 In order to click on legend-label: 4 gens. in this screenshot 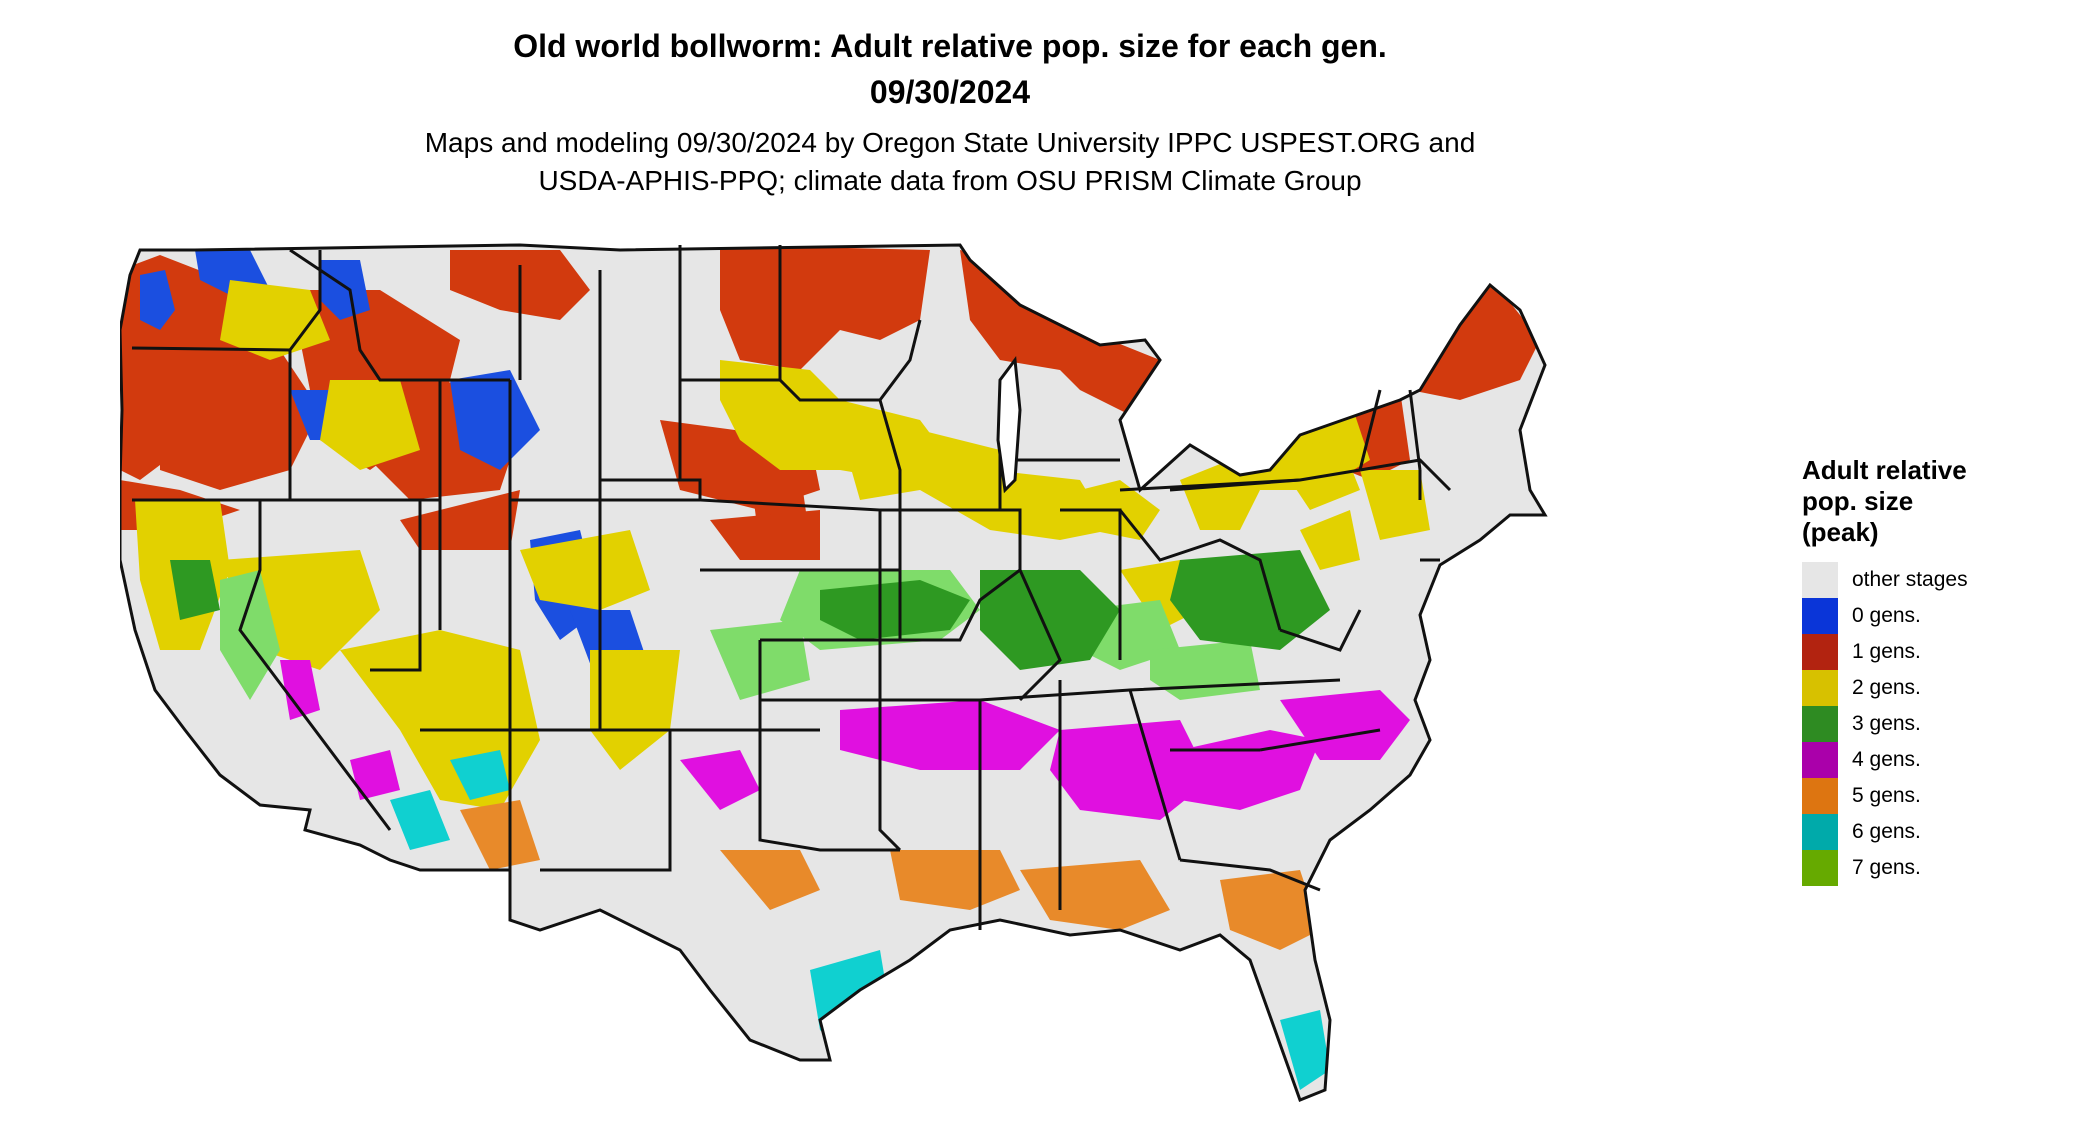, I will do `click(1886, 759)`.